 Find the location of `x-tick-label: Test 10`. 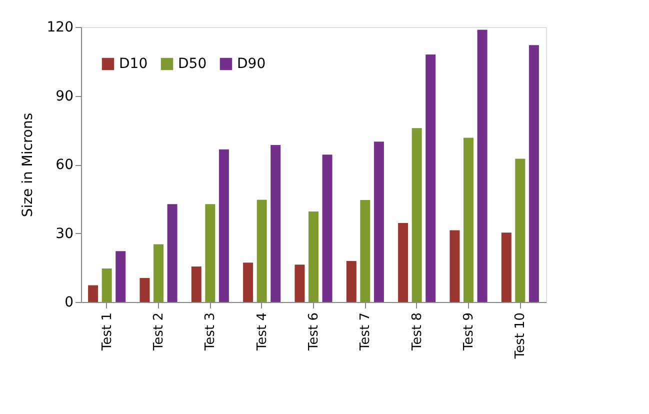

x-tick-label: Test 10 is located at coordinates (520, 336).